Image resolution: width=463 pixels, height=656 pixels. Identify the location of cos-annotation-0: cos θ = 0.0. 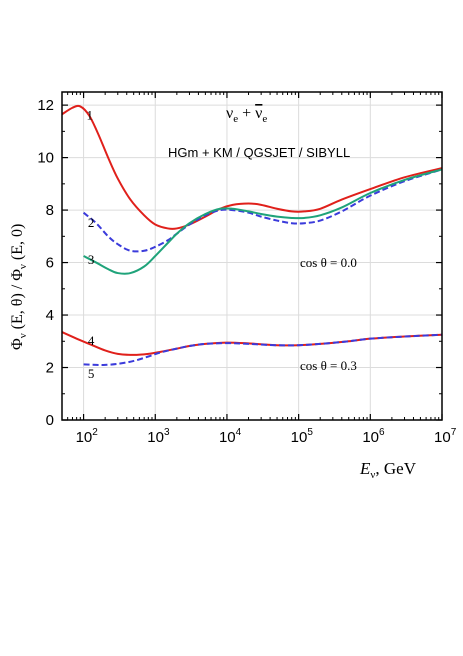
(328, 262).